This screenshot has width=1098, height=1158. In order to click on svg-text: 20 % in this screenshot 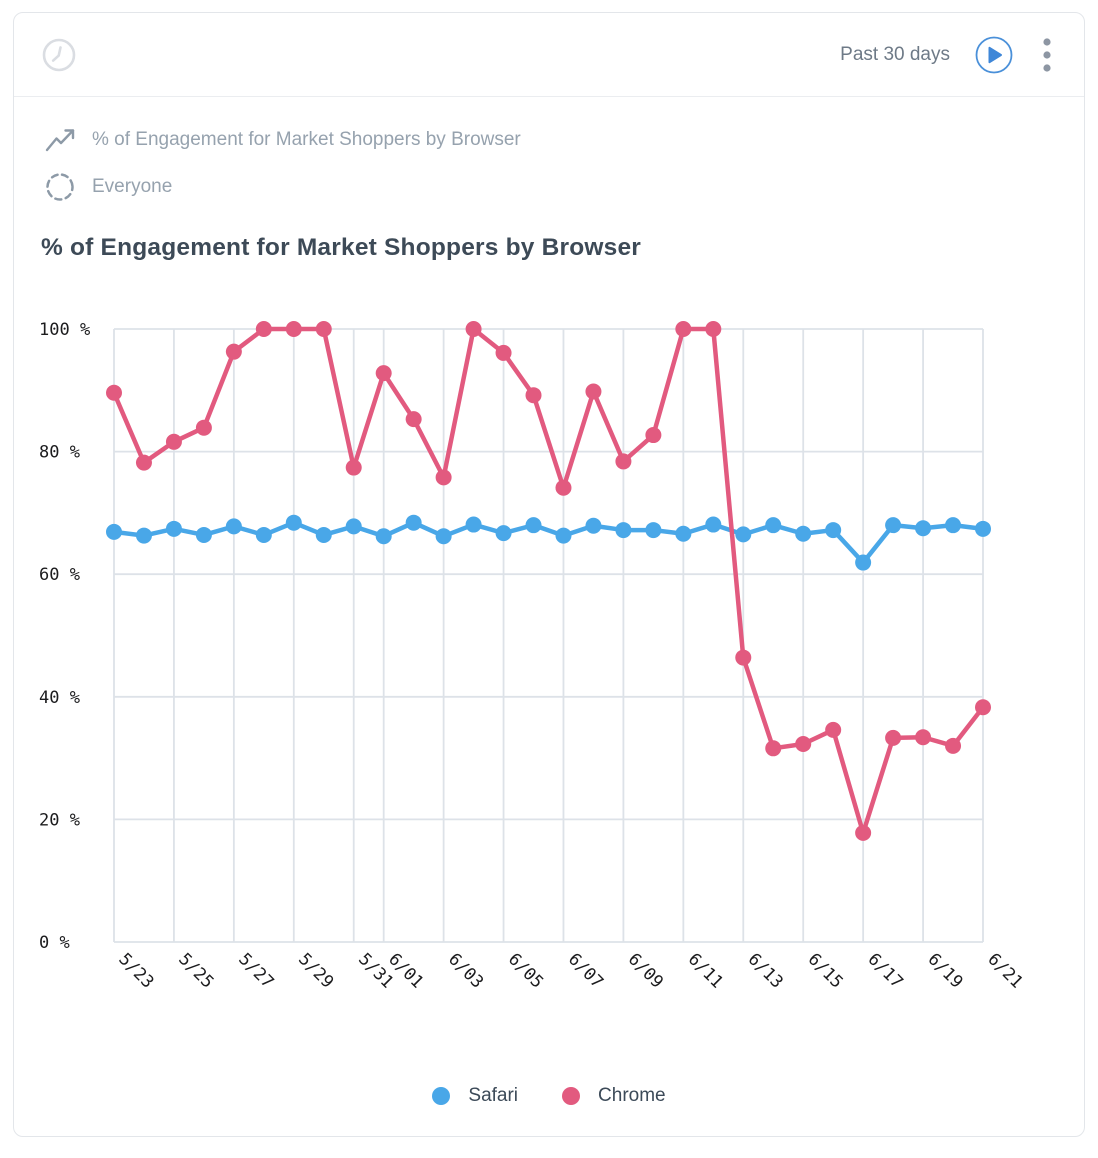, I will do `click(59, 820)`.